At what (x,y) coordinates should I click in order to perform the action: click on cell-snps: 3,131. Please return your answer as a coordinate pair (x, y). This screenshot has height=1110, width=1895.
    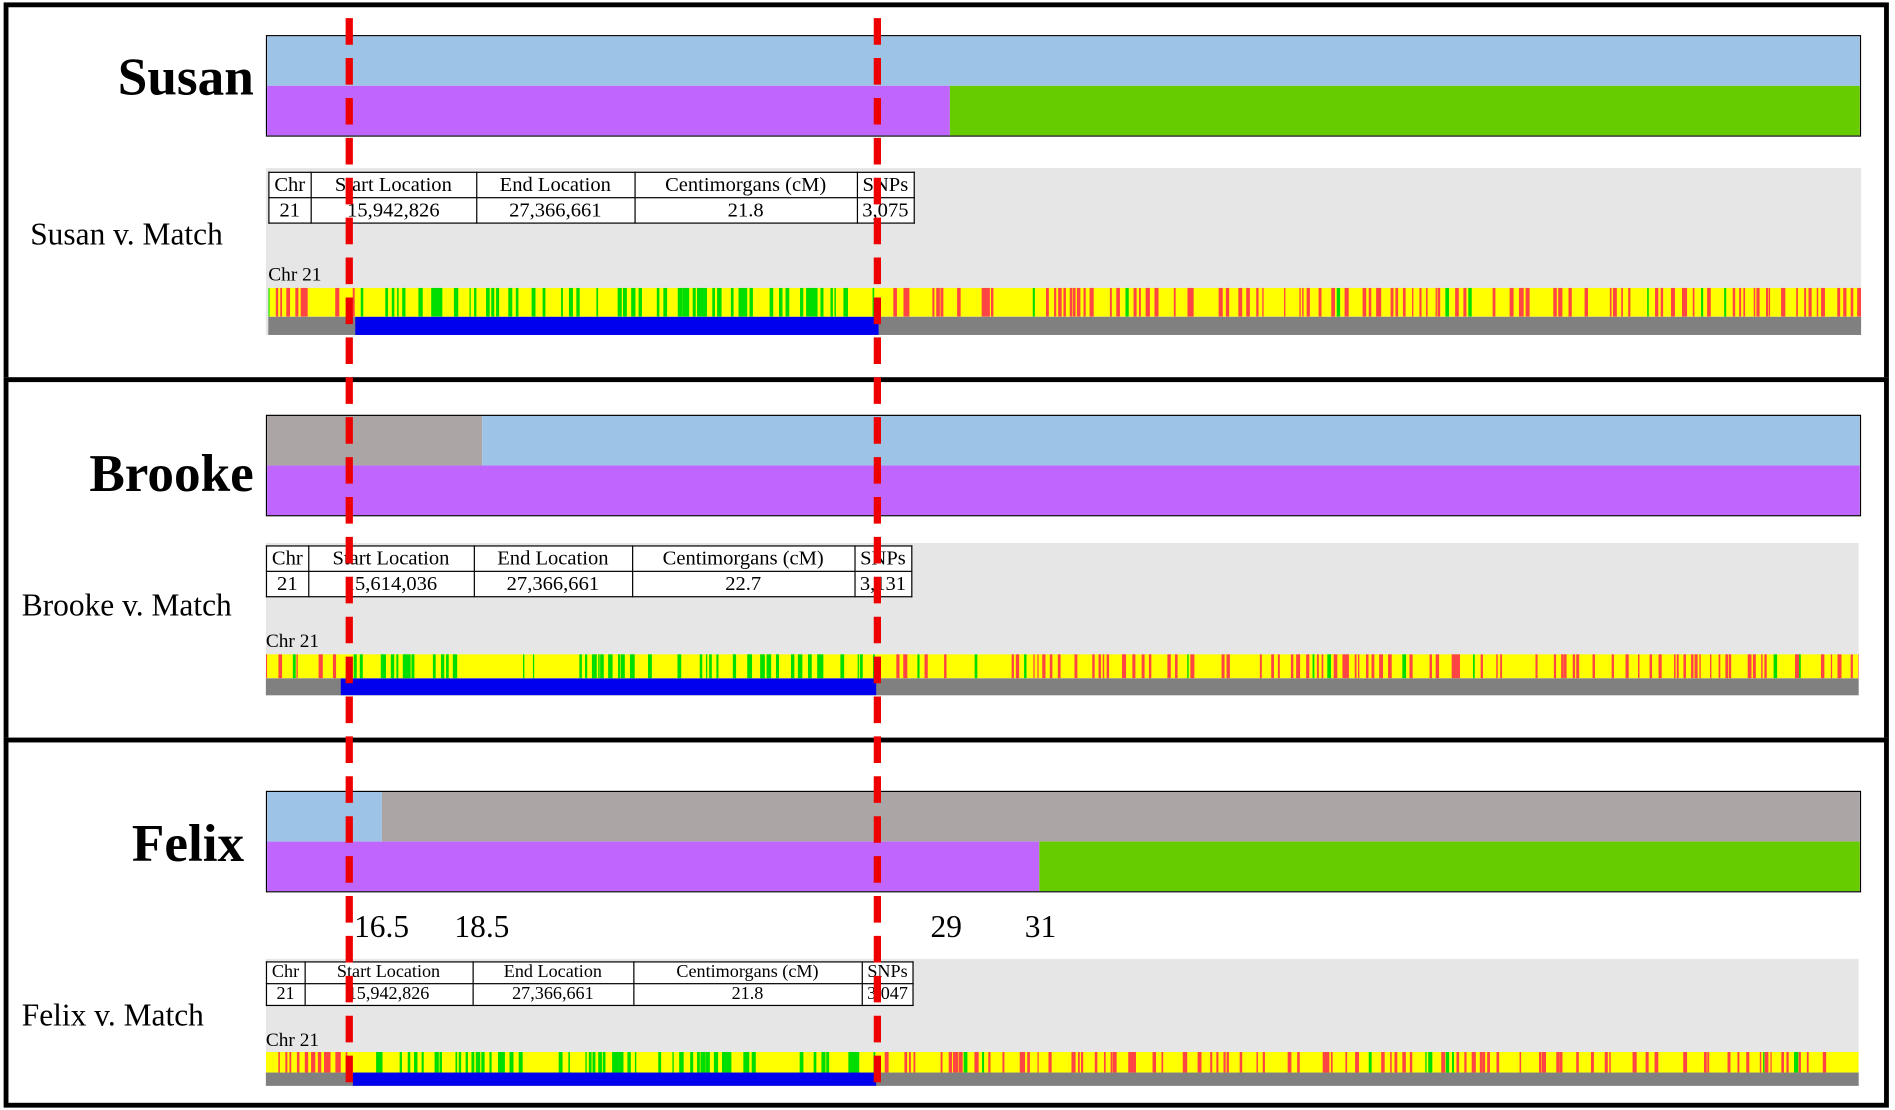
    Looking at the image, I should click on (883, 584).